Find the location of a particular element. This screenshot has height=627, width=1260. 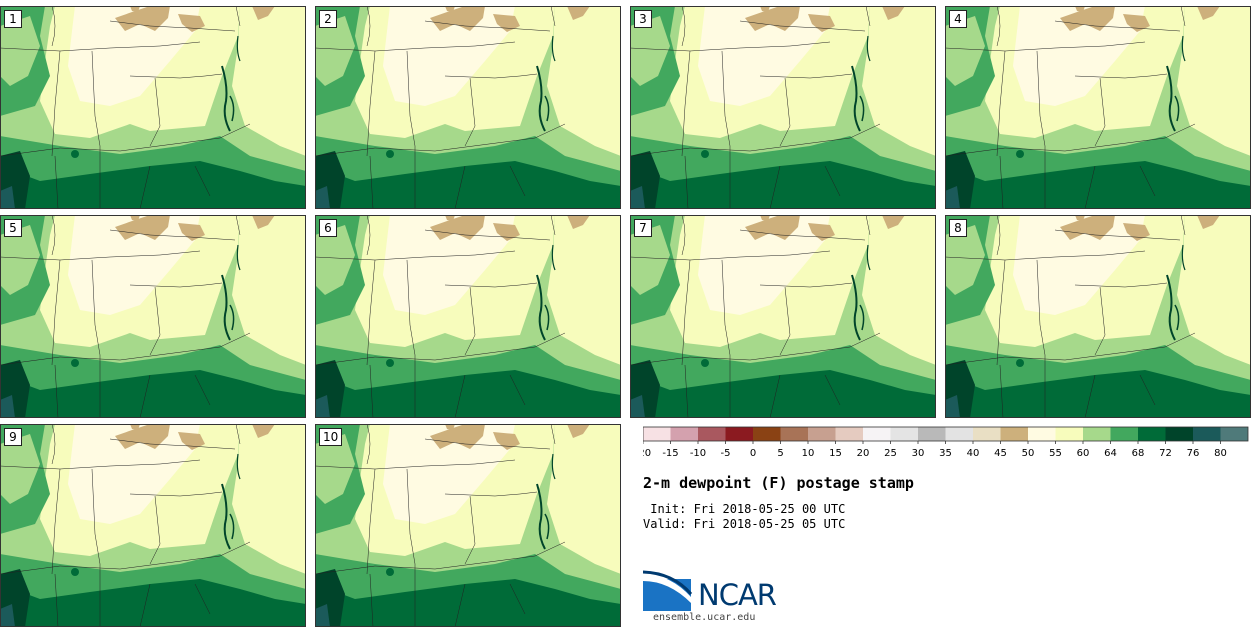

colorbar-tick-label: 20 is located at coordinates (863, 453).